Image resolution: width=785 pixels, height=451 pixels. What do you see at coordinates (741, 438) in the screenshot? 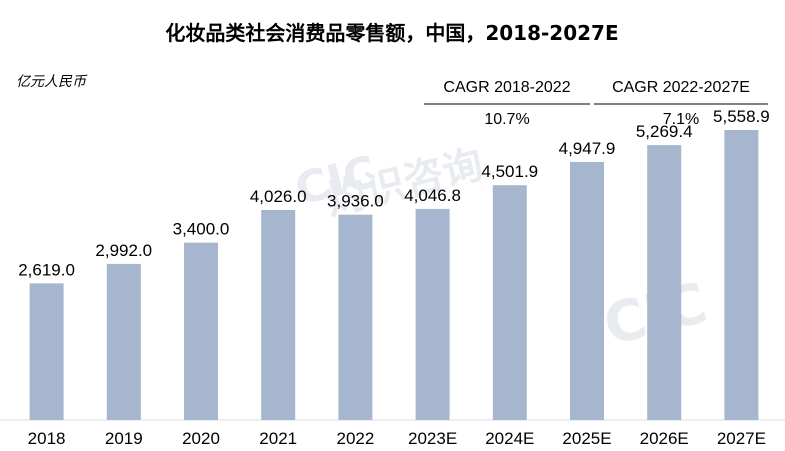
I see `tick-label-2027E: 2027E` at bounding box center [741, 438].